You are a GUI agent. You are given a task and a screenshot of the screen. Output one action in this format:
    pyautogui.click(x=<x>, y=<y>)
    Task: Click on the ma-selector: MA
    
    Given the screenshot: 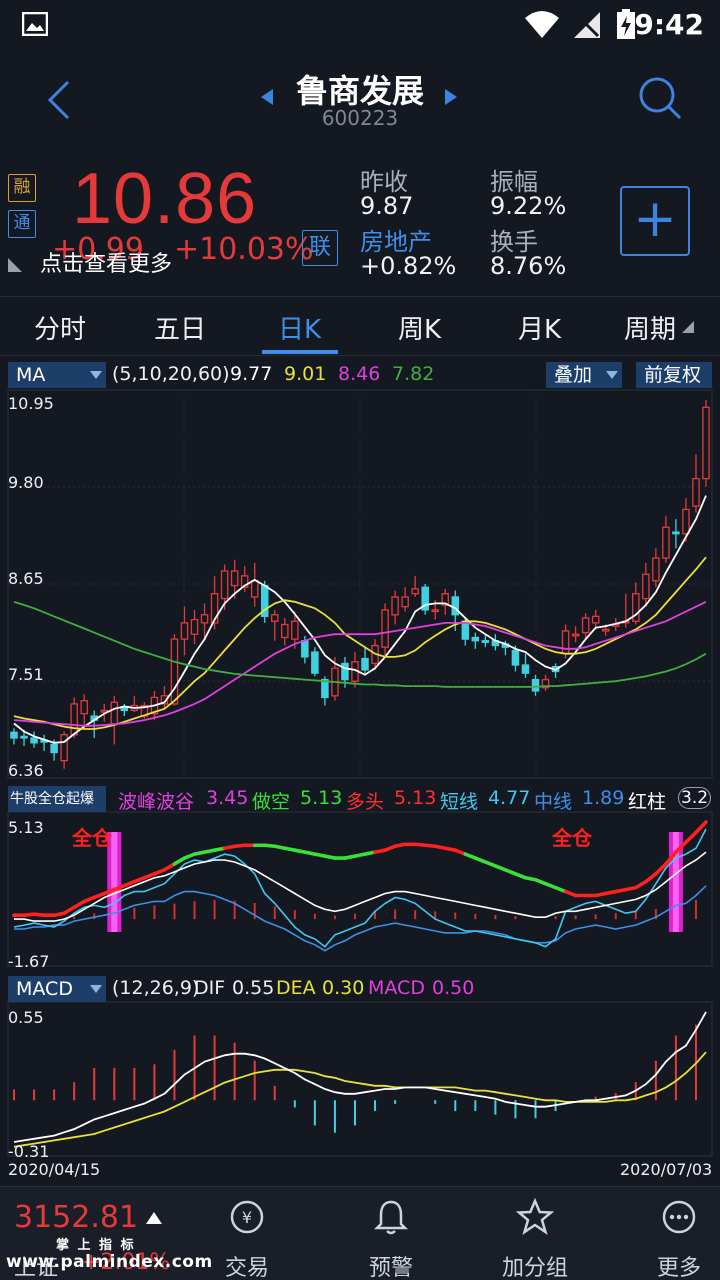 What is the action you would take?
    pyautogui.click(x=57, y=375)
    